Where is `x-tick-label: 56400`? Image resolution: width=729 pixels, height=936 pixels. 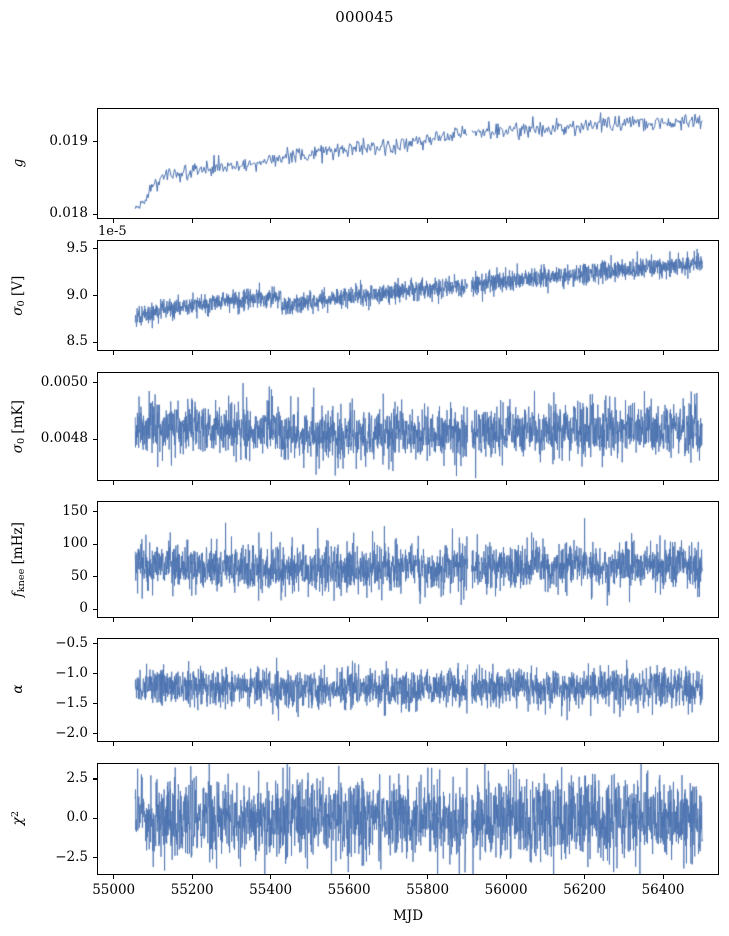
x-tick-label: 56400 is located at coordinates (663, 890).